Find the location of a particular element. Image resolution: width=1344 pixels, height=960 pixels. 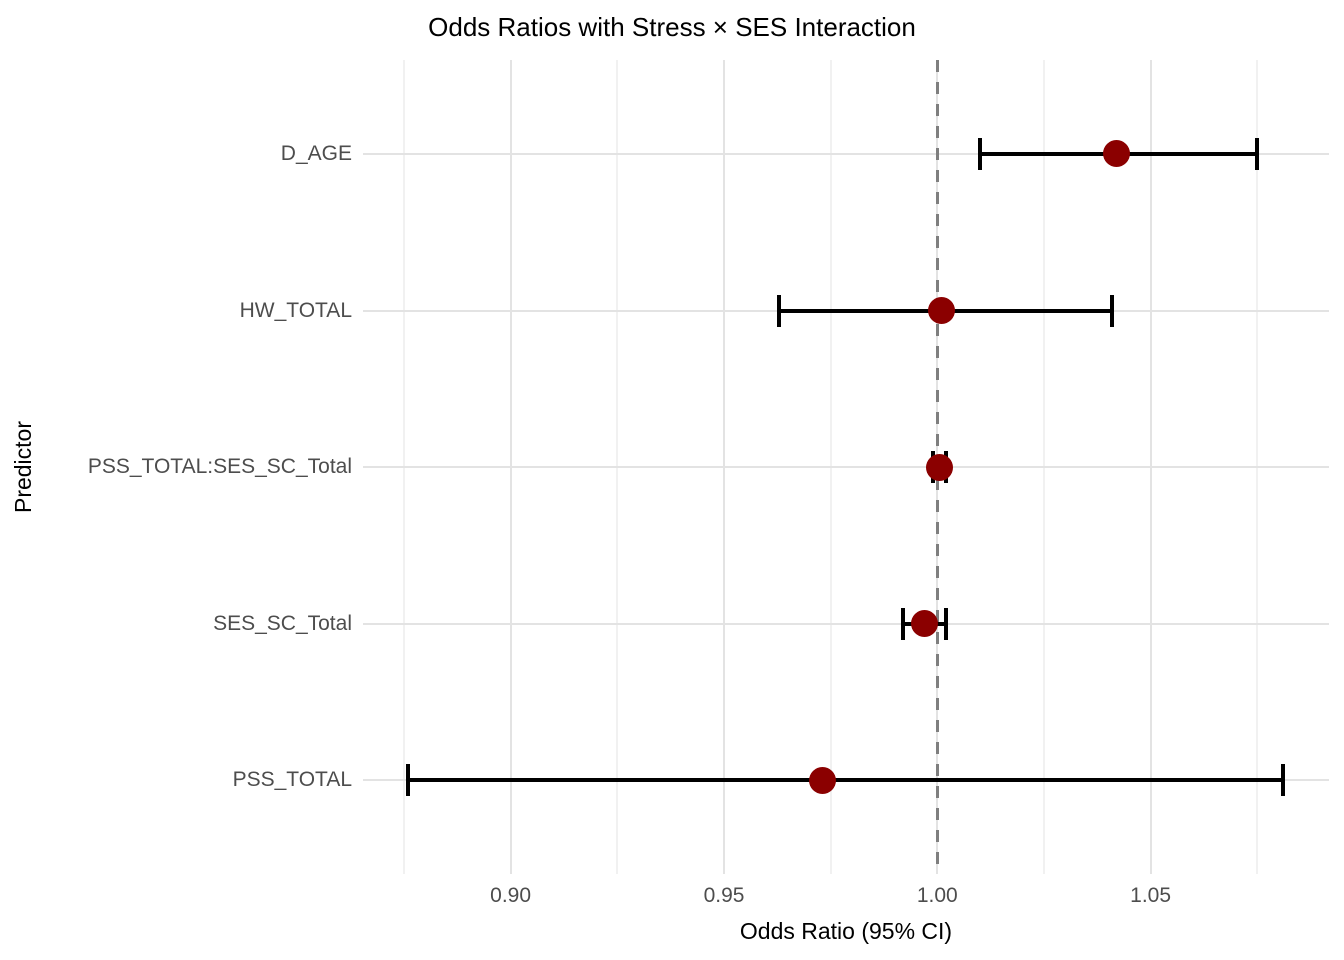

x-axis-tick-label: 0.90 is located at coordinates (511, 895).